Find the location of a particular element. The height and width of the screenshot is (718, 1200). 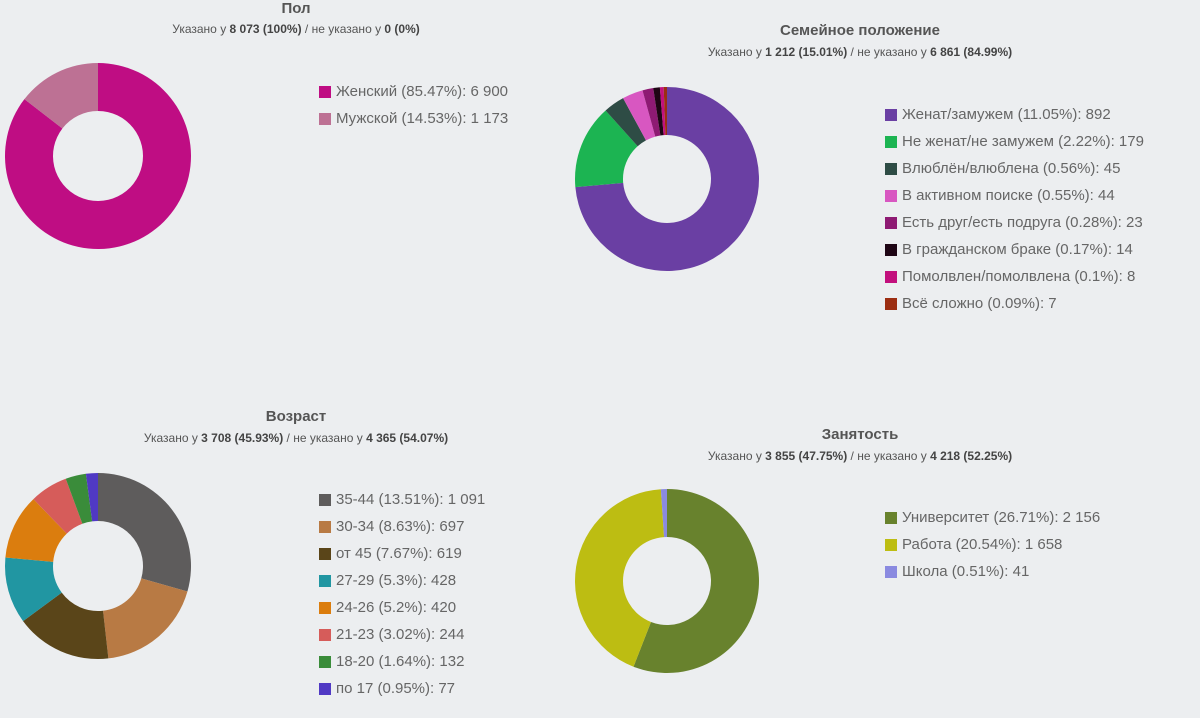

legend-item-employment-0: Университет (26.71%): 2 156 is located at coordinates (992, 517).